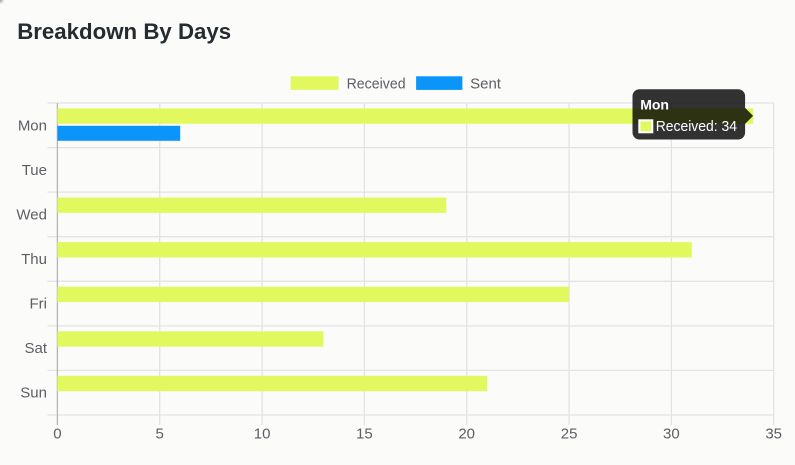 Image resolution: width=795 pixels, height=465 pixels. I want to click on svg-text: Received, so click(376, 83).